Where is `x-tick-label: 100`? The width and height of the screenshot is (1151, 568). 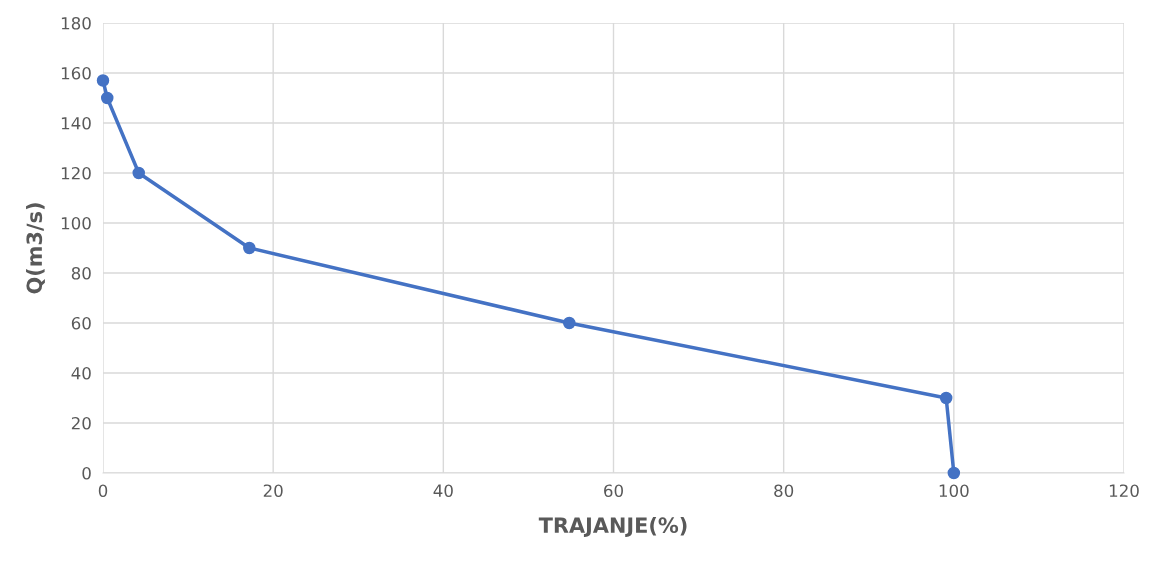
x-tick-label: 100 is located at coordinates (954, 491).